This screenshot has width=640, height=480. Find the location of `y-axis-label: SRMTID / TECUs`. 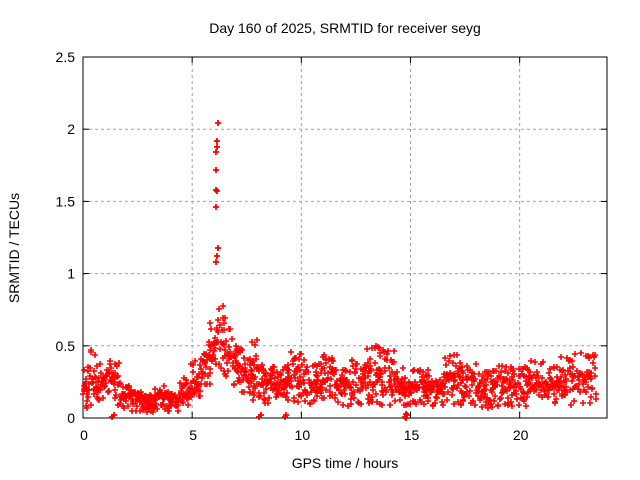

y-axis-label: SRMTID / TECUs is located at coordinates (14, 248).